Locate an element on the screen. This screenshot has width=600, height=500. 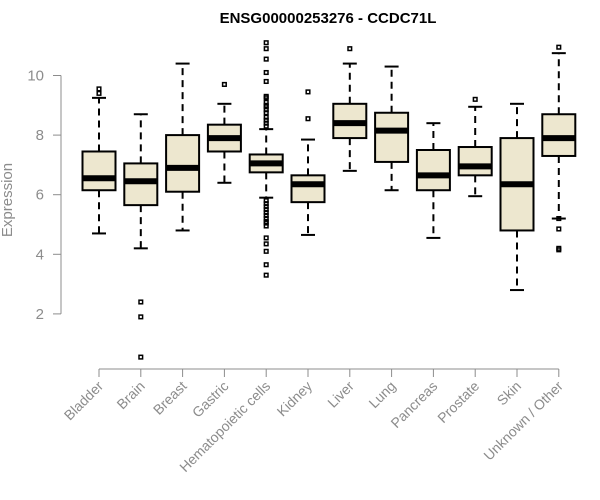
y-tick-label: 2 is located at coordinates (40, 314).